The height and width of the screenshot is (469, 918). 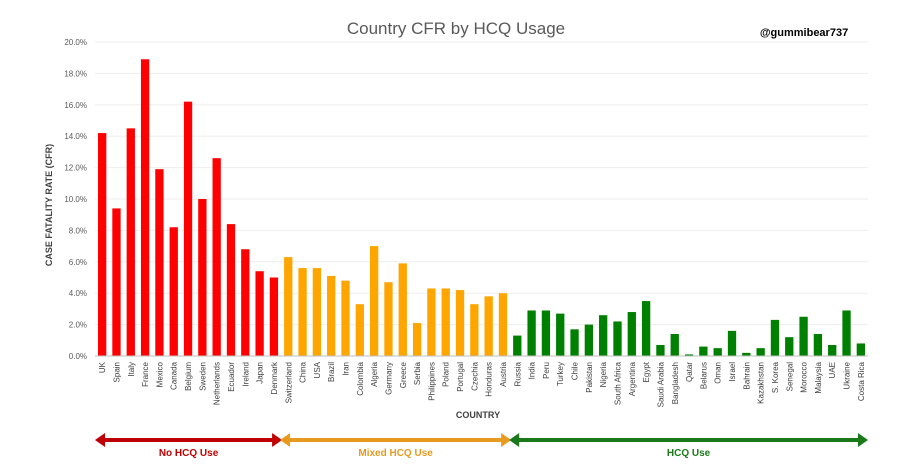 I want to click on bar-netherlands, so click(x=216, y=257).